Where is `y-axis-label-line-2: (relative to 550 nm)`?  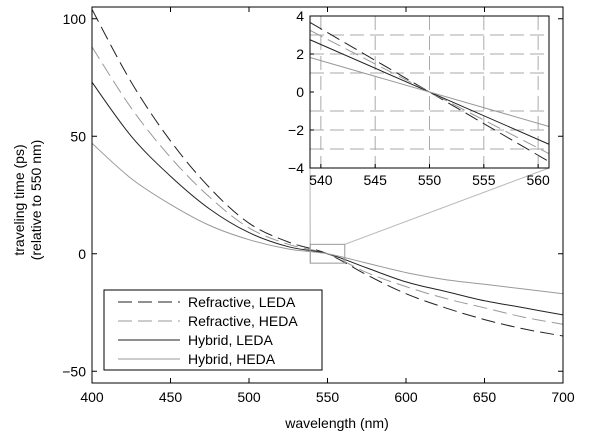
y-axis-label-line-2: (relative to 550 nm) is located at coordinates (36, 200).